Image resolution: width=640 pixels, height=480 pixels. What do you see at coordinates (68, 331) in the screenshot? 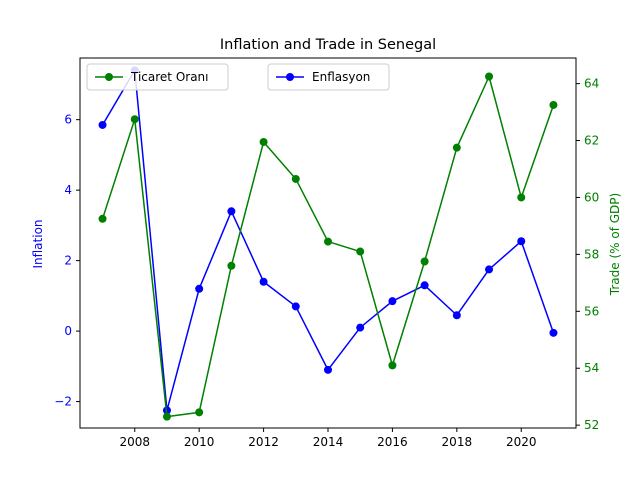
I see `left-tick-label: 0` at bounding box center [68, 331].